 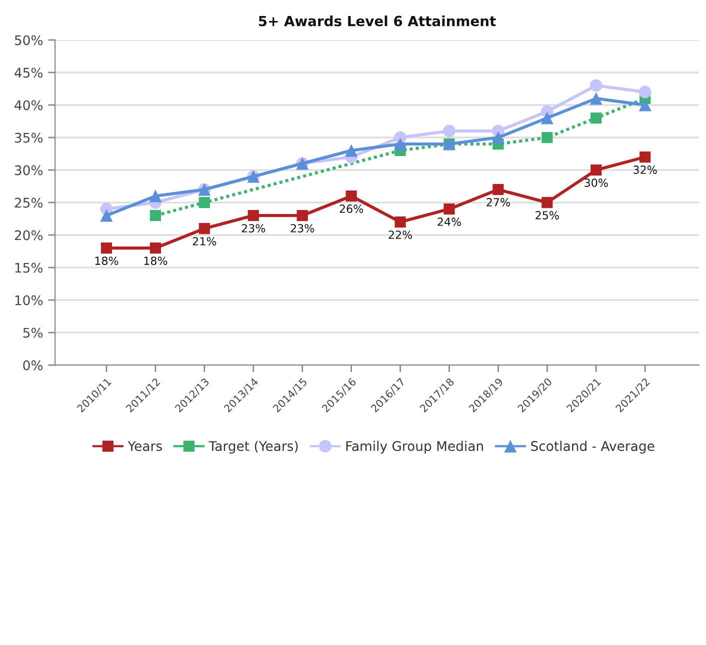 I want to click on y-tick-label: 0%, so click(x=33, y=365).